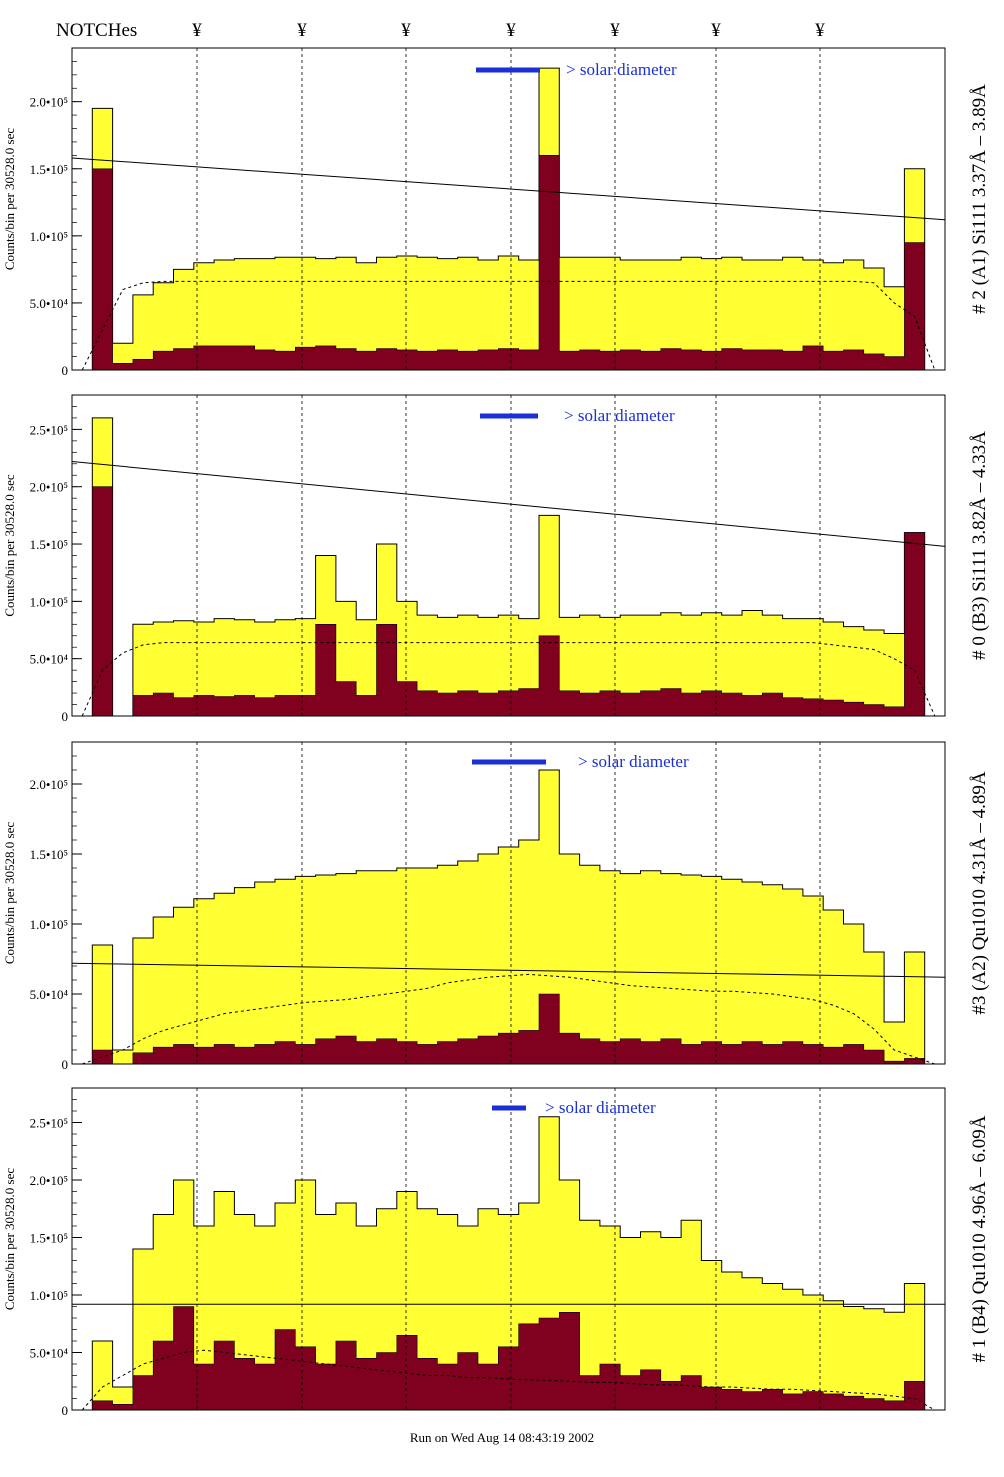 The image size is (1004, 1477). I want to click on panel-label: # 0 (B3) Si111 3.82Å – 4.33Å, so click(979, 545).